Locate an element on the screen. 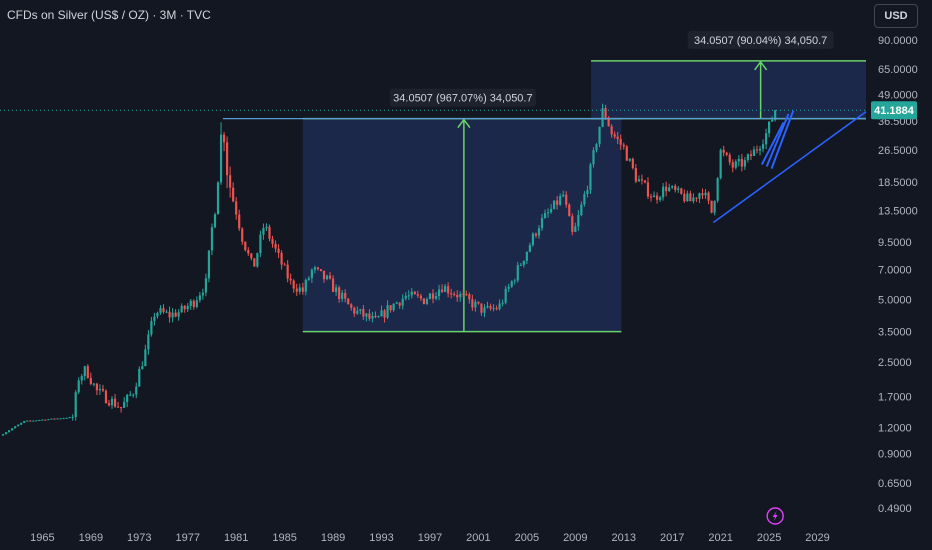  x-tick-label: 2009 is located at coordinates (575, 538).